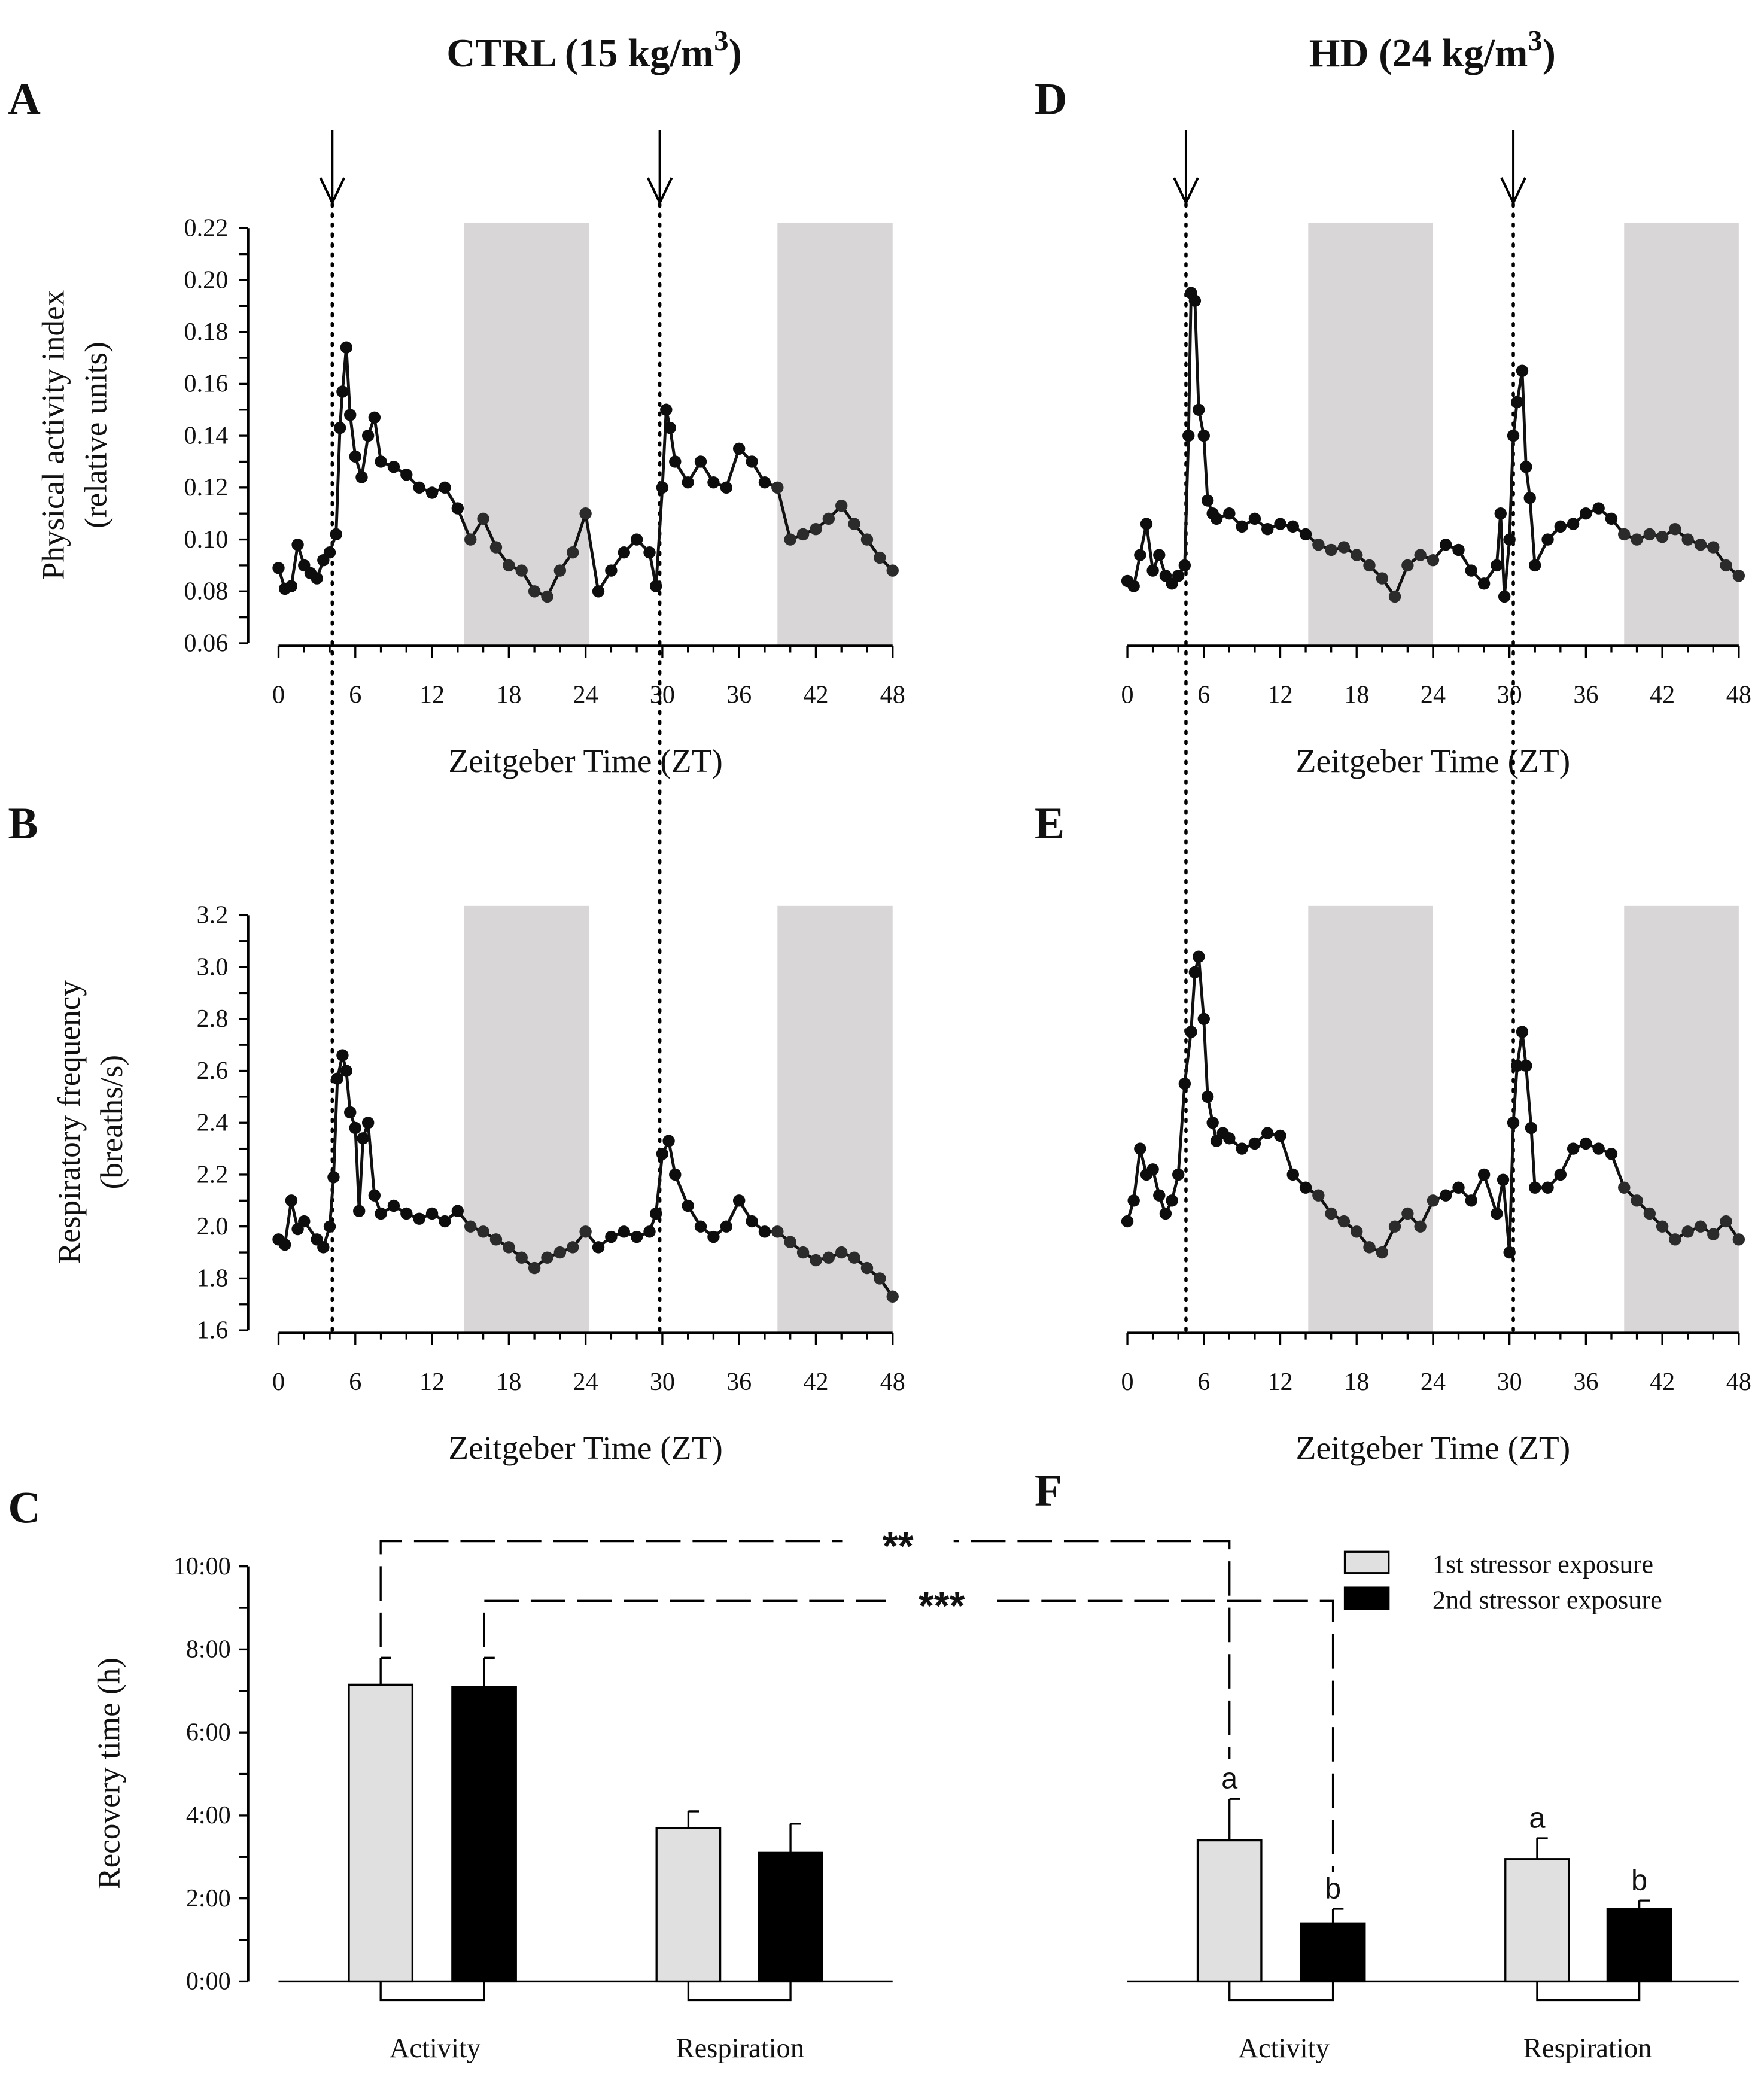 This screenshot has width=1764, height=2077. Describe the element at coordinates (508, 1382) in the screenshot. I see `x-tick-label: 18` at that location.